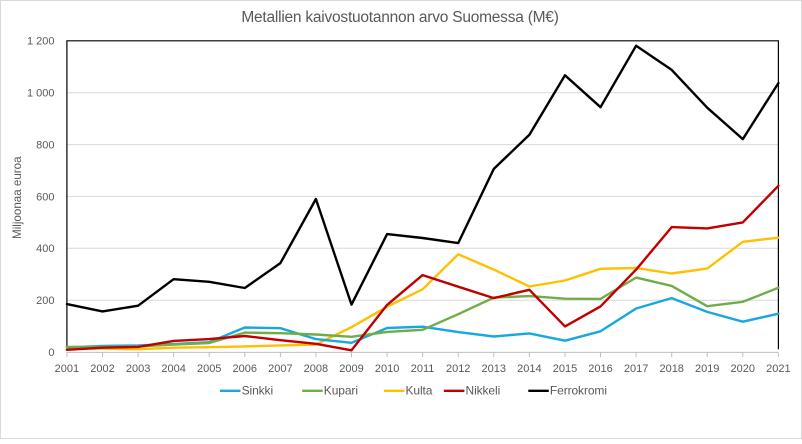 Image resolution: width=802 pixels, height=444 pixels. What do you see at coordinates (387, 369) in the screenshot?
I see `svg-text: 2010` at bounding box center [387, 369].